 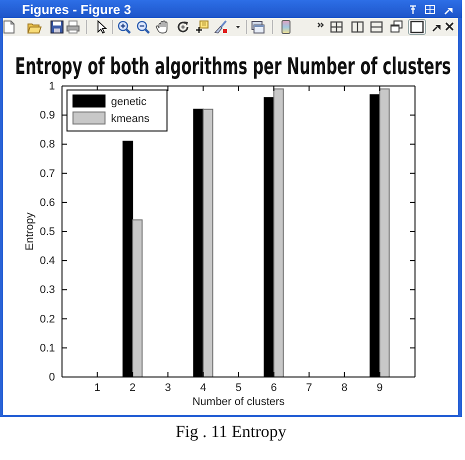 What do you see at coordinates (203, 388) in the screenshot?
I see `x-tick-label: 4` at bounding box center [203, 388].